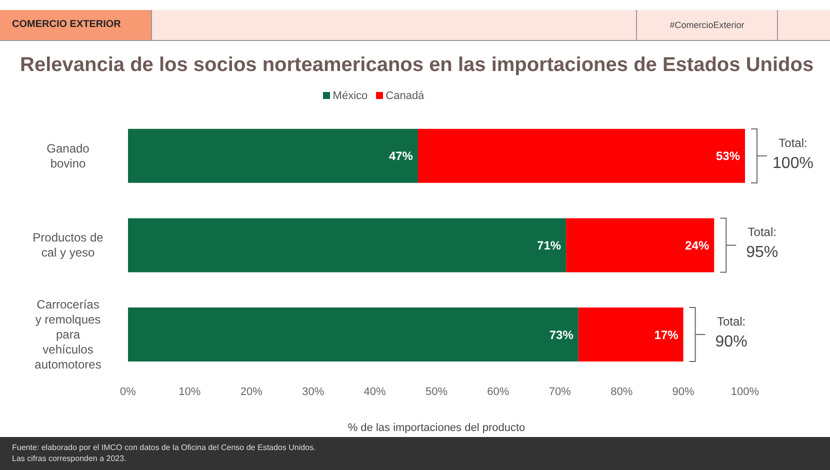 This screenshot has height=470, width=830. What do you see at coordinates (401, 156) in the screenshot?
I see `data-label: 47%` at bounding box center [401, 156].